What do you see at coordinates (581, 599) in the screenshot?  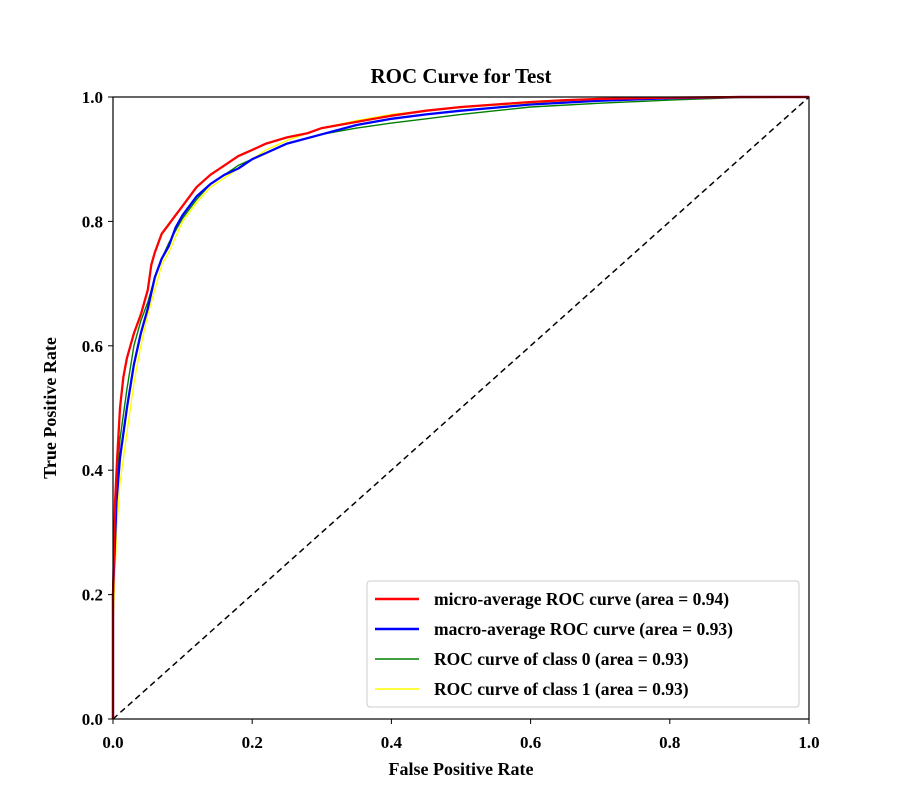 I see `legend-label: micro-average ROC curve (area = 0.94)` at bounding box center [581, 599].